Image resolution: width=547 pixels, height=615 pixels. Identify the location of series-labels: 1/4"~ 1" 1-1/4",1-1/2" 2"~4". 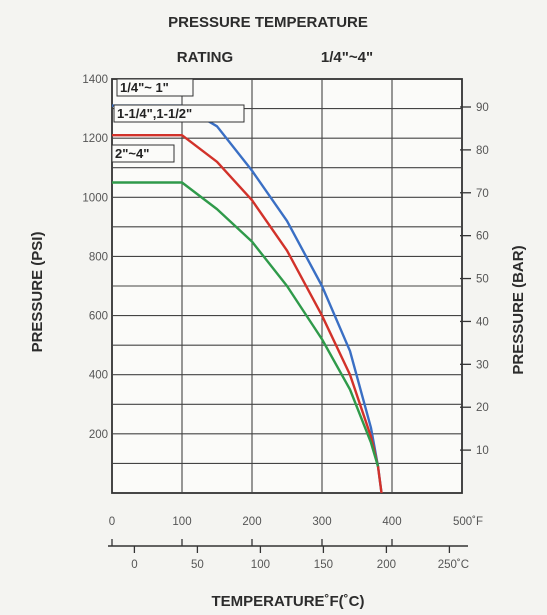
(178, 120).